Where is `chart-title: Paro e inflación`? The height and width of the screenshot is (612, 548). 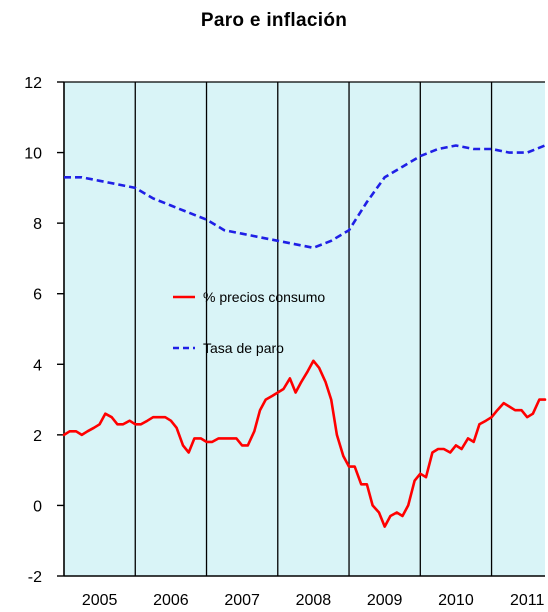
chart-title: Paro e inflación is located at coordinates (274, 20).